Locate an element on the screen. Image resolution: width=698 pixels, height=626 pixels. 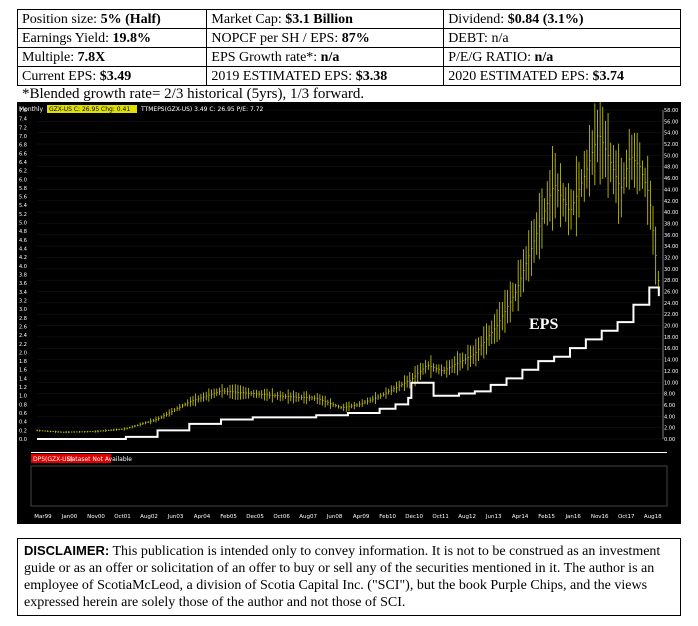
price-tag: GZX-US C: 26.95 Chg: 0.41 is located at coordinates (89, 109).